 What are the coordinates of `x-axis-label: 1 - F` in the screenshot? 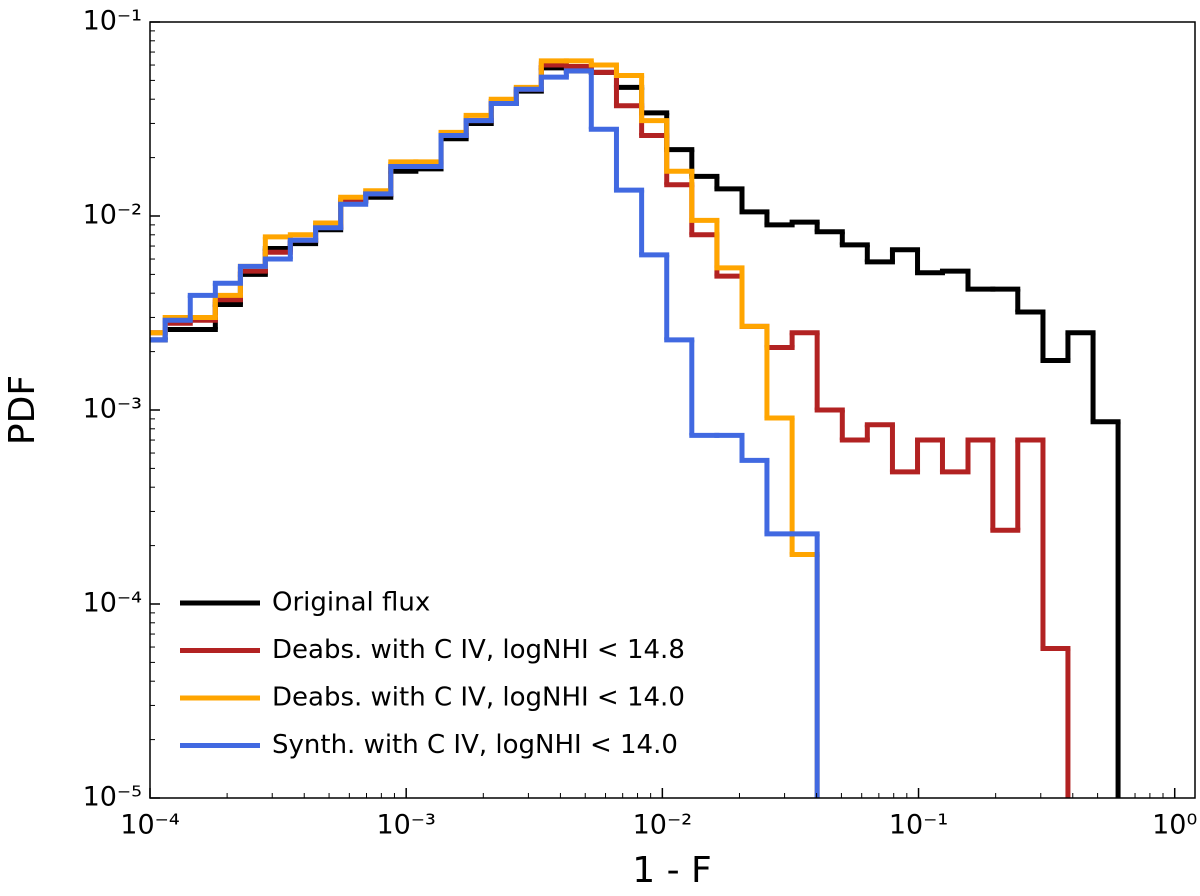 It's located at (672, 870).